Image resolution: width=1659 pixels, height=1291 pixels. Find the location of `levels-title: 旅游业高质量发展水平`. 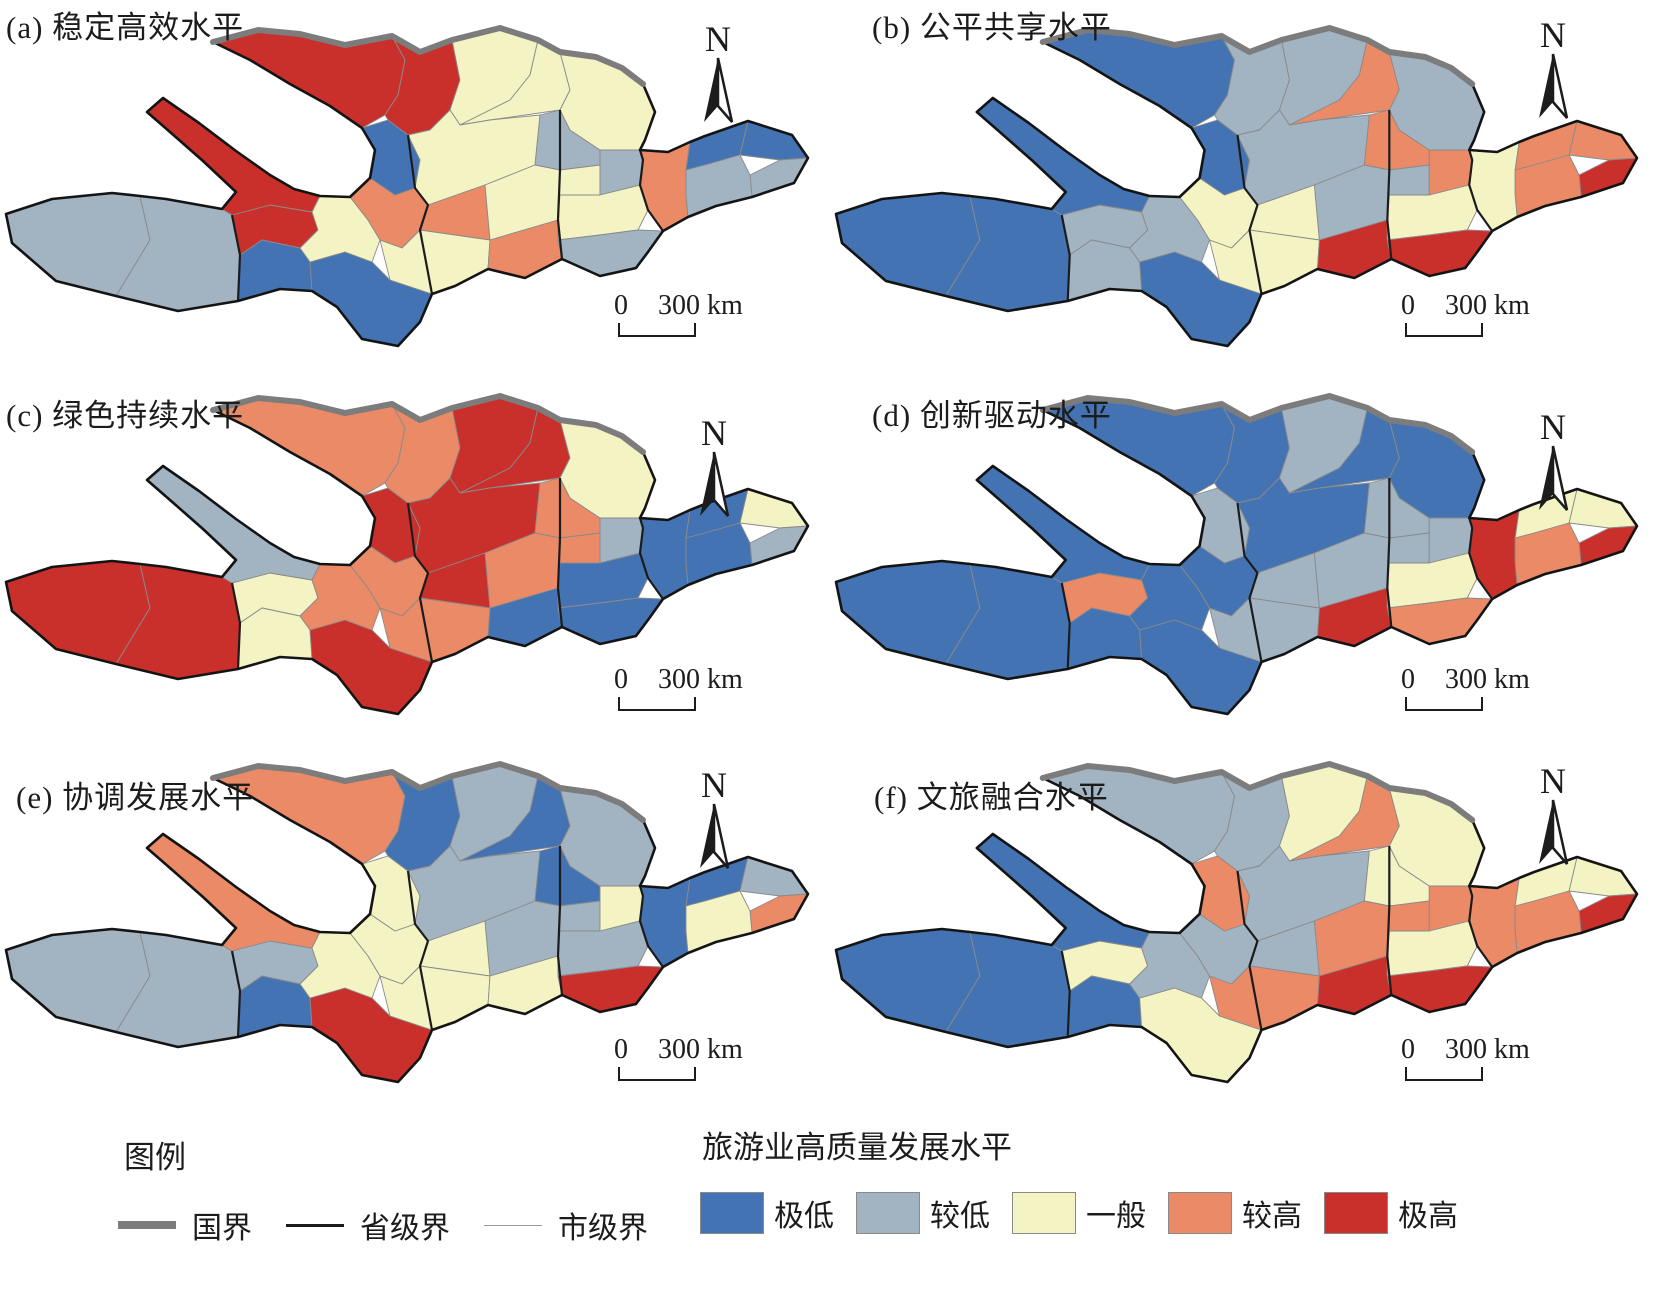

levels-title: 旅游业高质量发展水平 is located at coordinates (857, 1147).